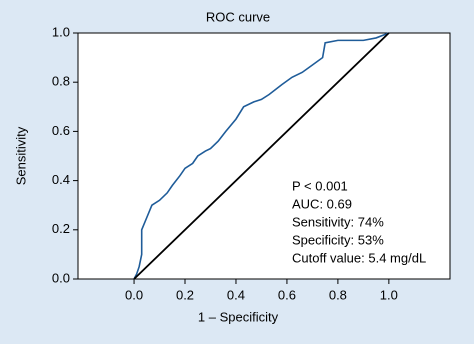  Describe the element at coordinates (338, 221) in the screenshot. I see `annotation: Sensitivity: 74%` at that location.